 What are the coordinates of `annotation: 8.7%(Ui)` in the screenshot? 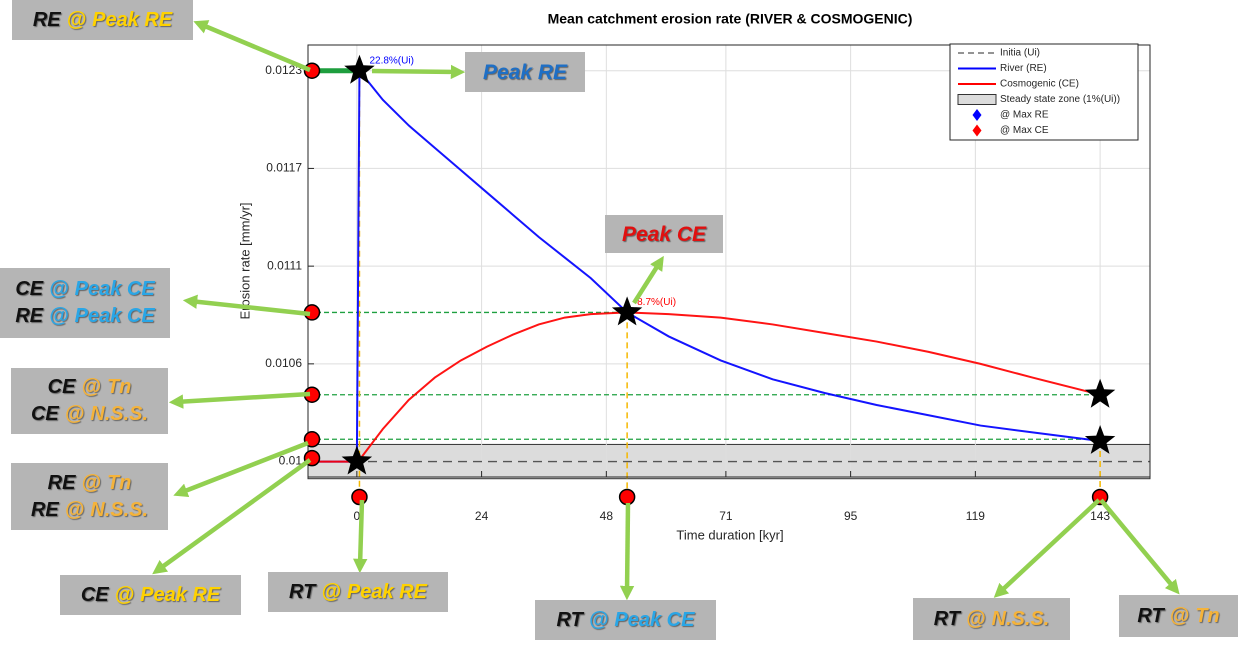 It's located at (656, 302).